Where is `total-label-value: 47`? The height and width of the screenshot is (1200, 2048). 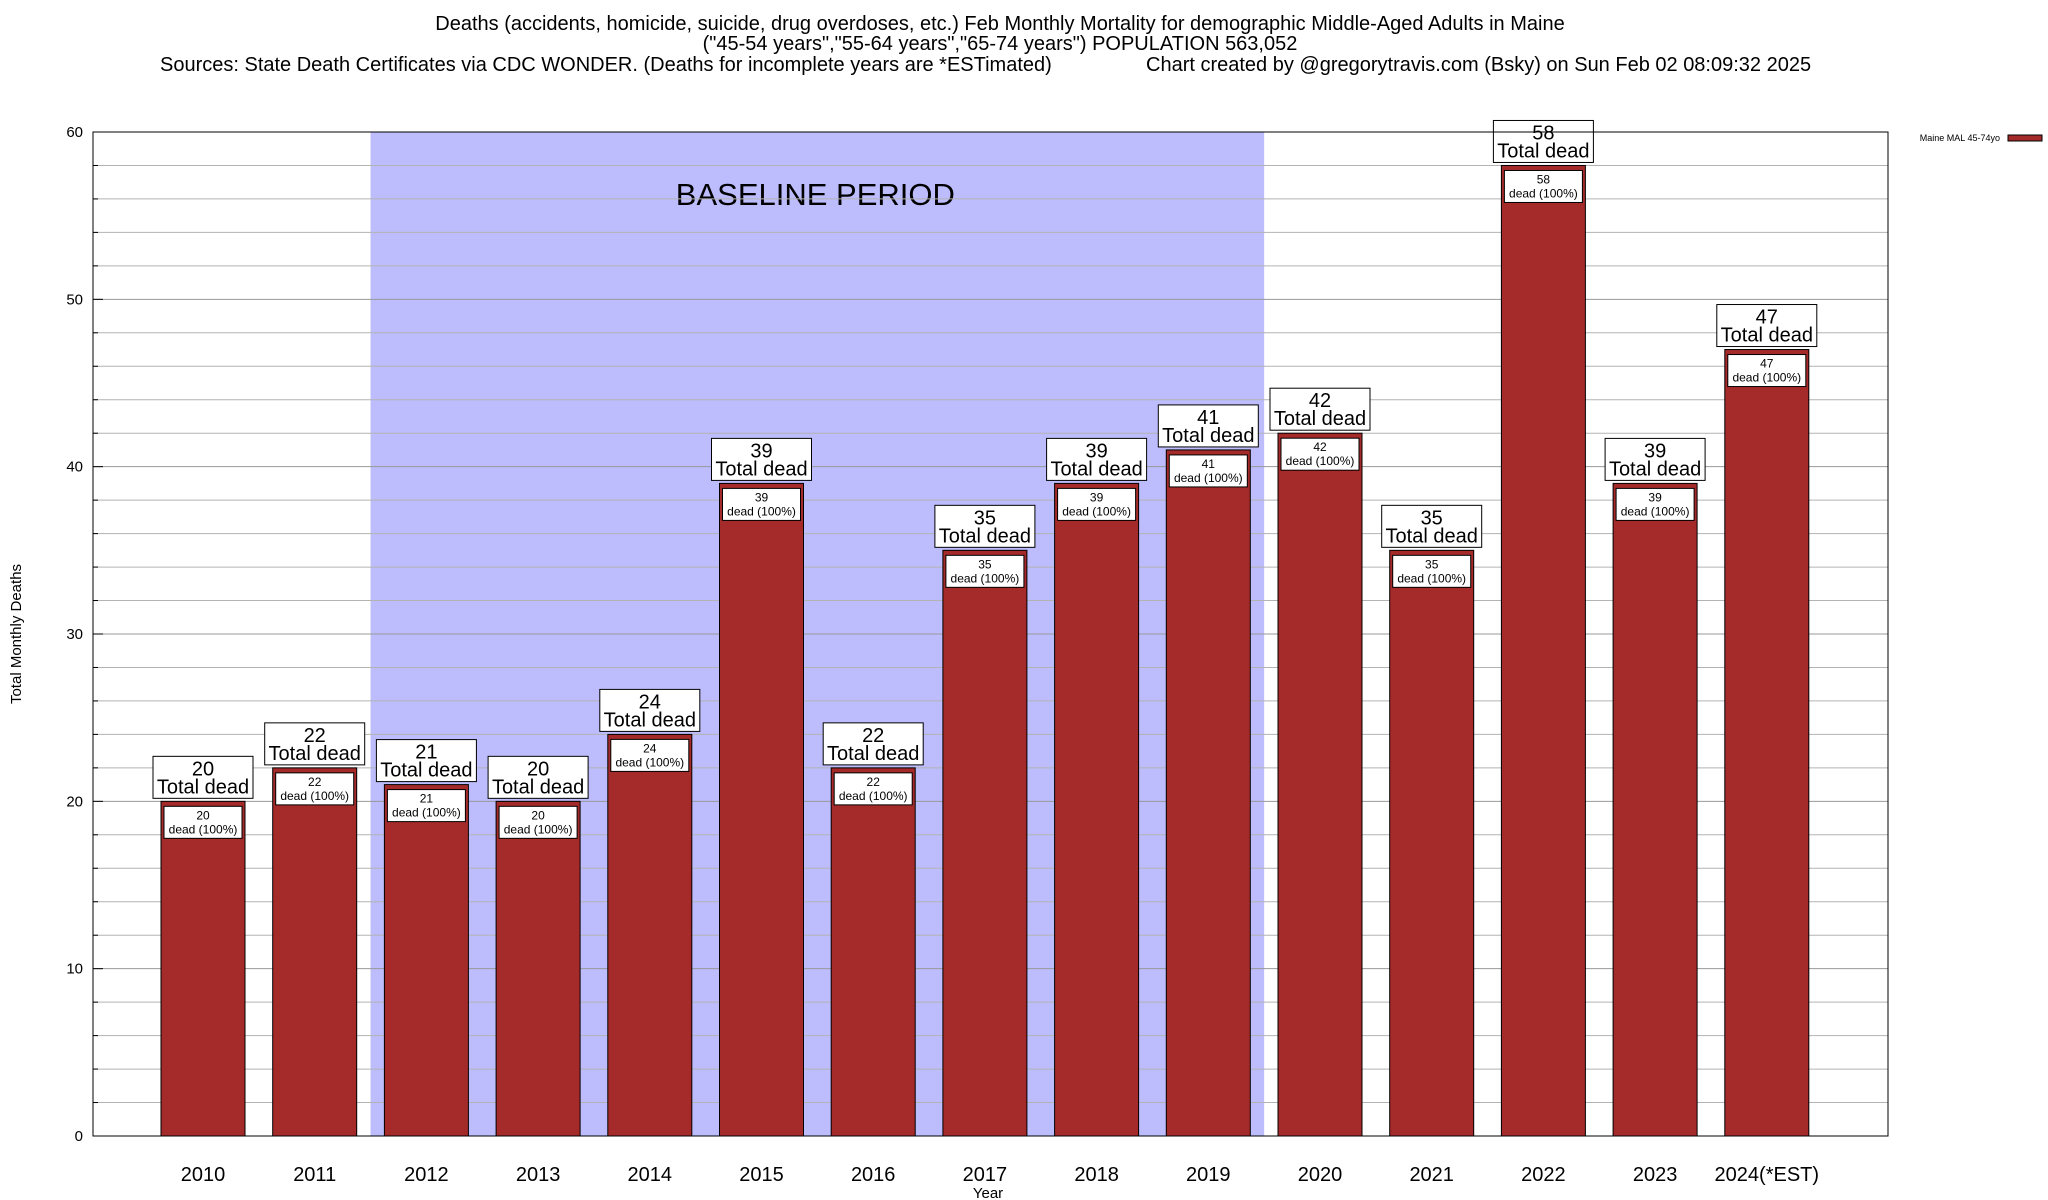
total-label-value: 47 is located at coordinates (1767, 318).